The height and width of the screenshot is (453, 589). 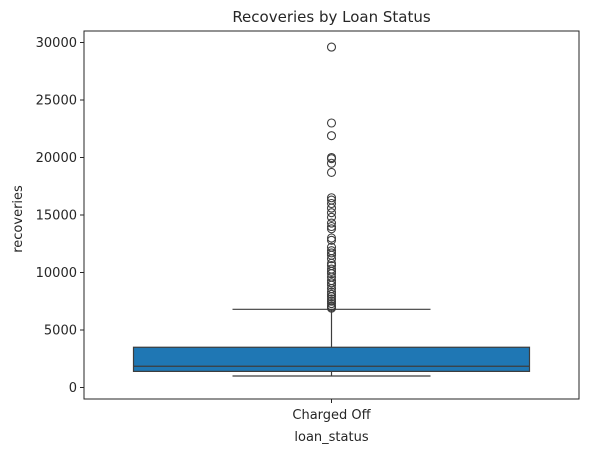 I want to click on y-tick-label: 15000, so click(x=56, y=216).